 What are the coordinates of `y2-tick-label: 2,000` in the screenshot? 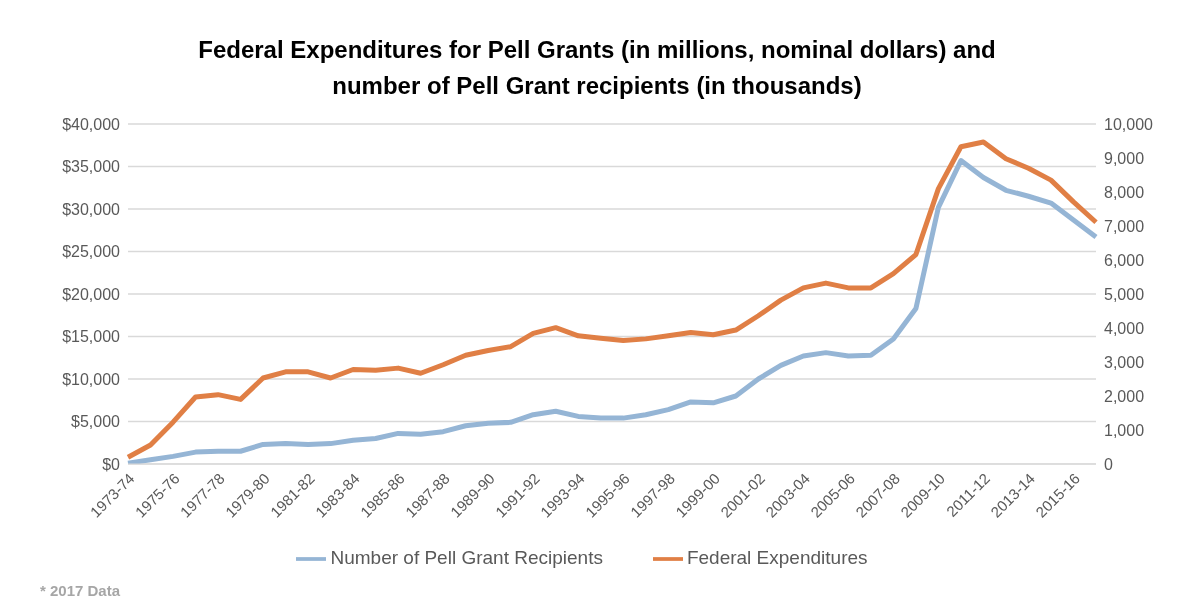 It's located at (1124, 396).